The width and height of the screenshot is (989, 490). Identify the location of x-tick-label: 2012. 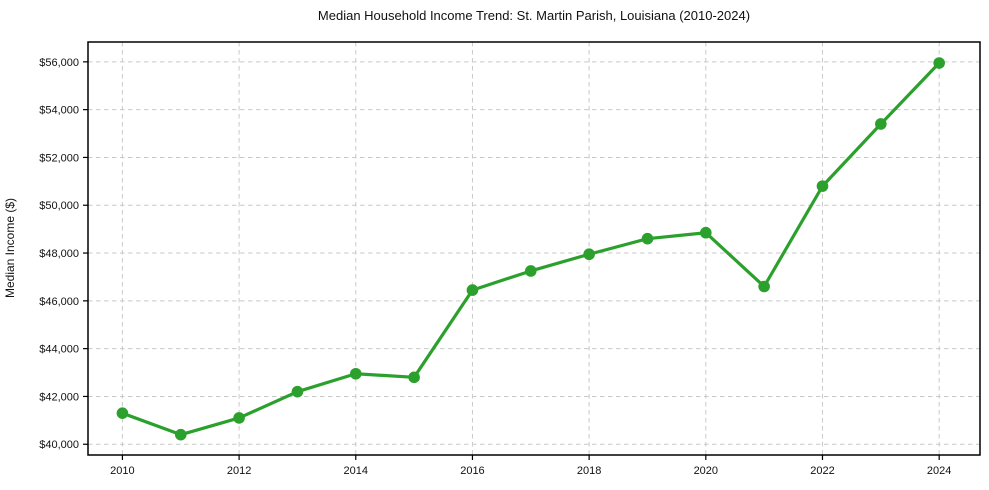
(239, 471).